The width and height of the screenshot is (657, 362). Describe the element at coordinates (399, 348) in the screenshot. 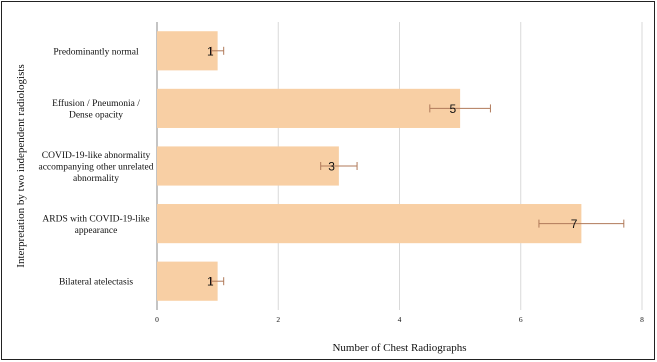

I see `x-axis-title: Number of Chest Radiographs` at that location.